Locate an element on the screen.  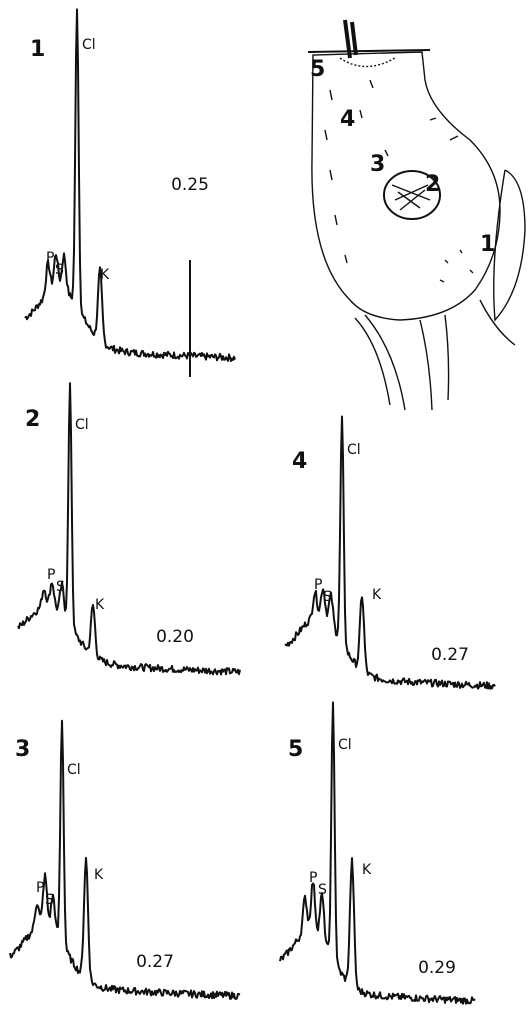
panel-number: 2 is located at coordinates (32, 419).